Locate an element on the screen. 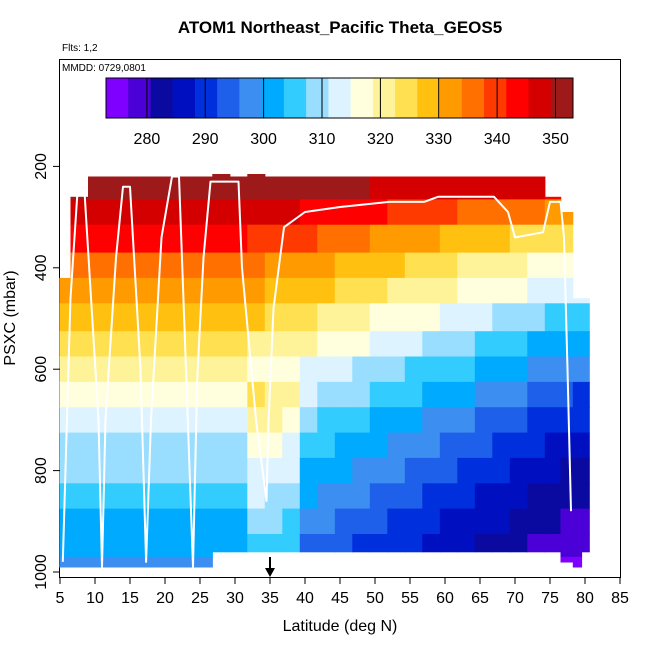 This screenshot has width=650, height=655. colorbar-tick-label: 330 is located at coordinates (438, 139).